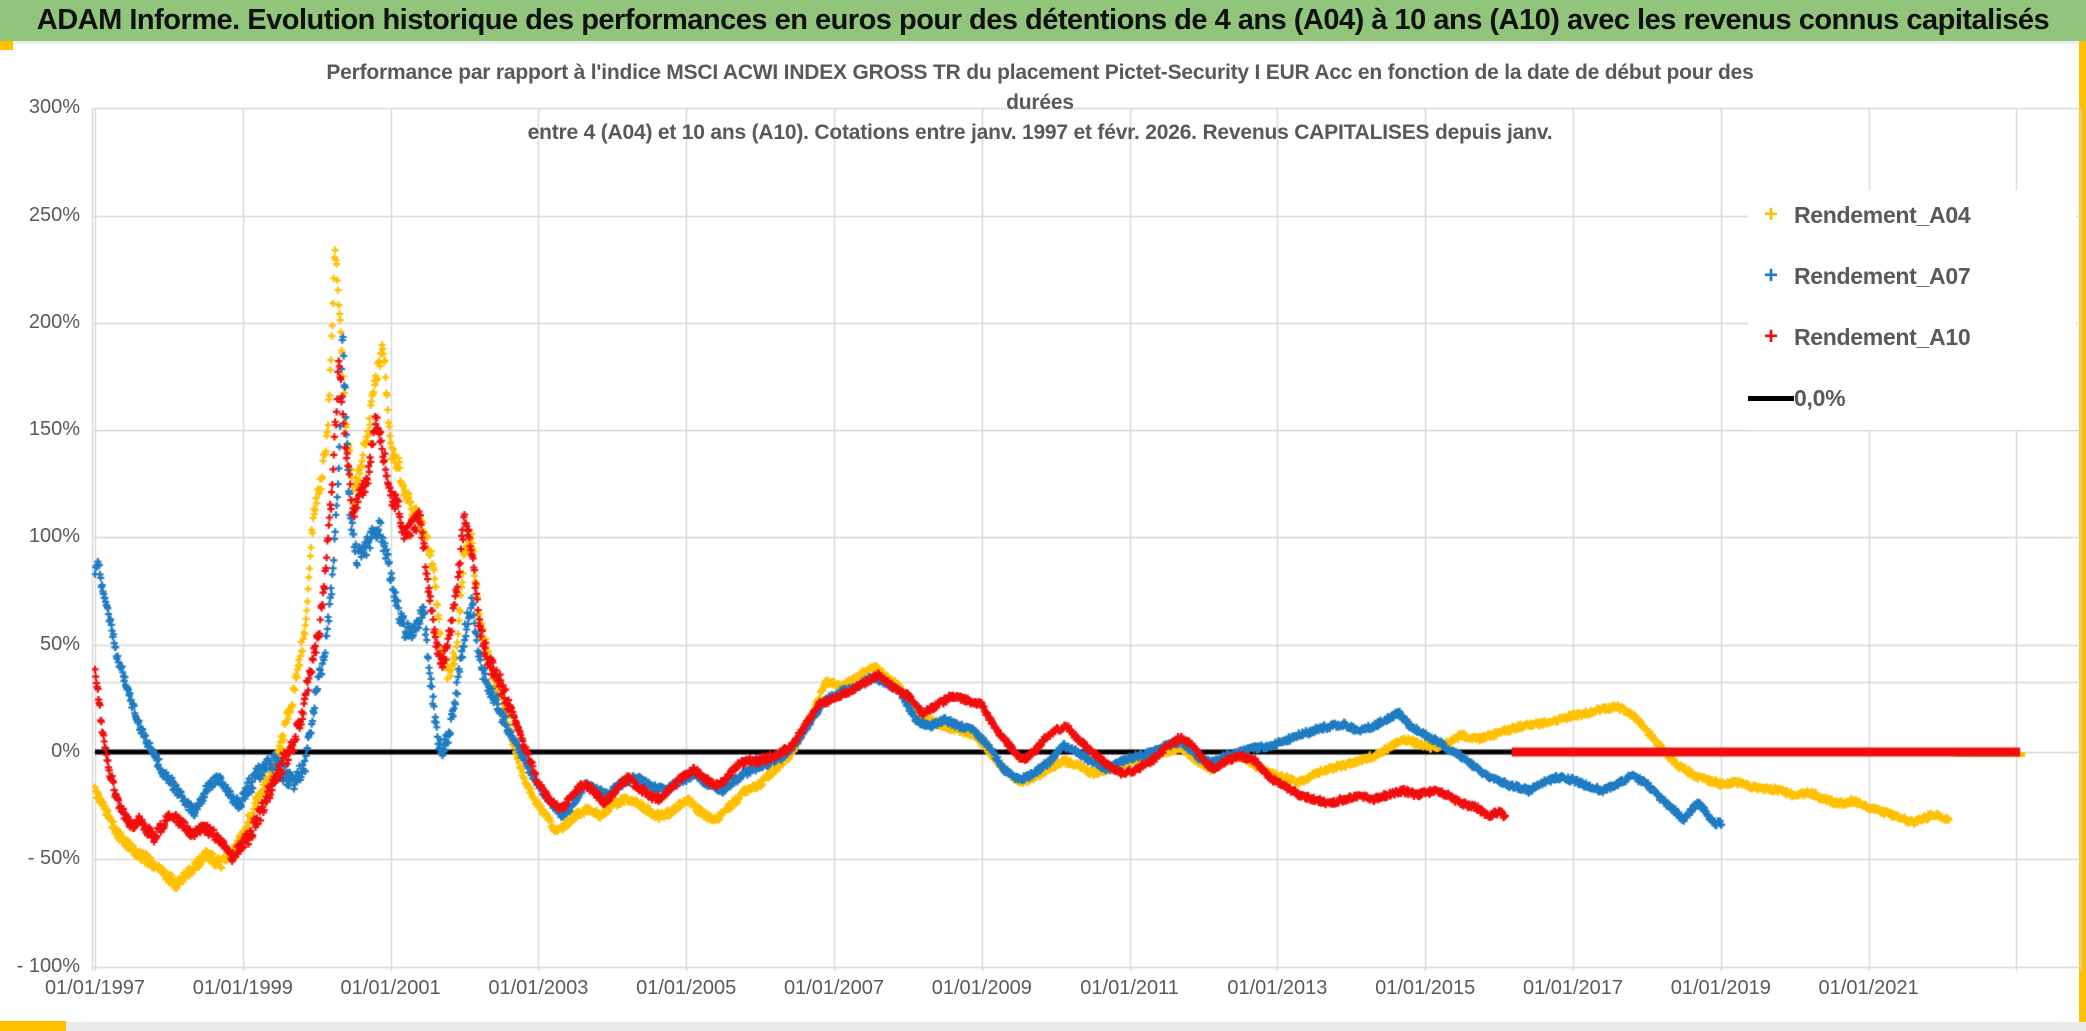 Image resolution: width=2086 pixels, height=1031 pixels. I want to click on x-axis-tick-label: 01/01/2005, so click(686, 988).